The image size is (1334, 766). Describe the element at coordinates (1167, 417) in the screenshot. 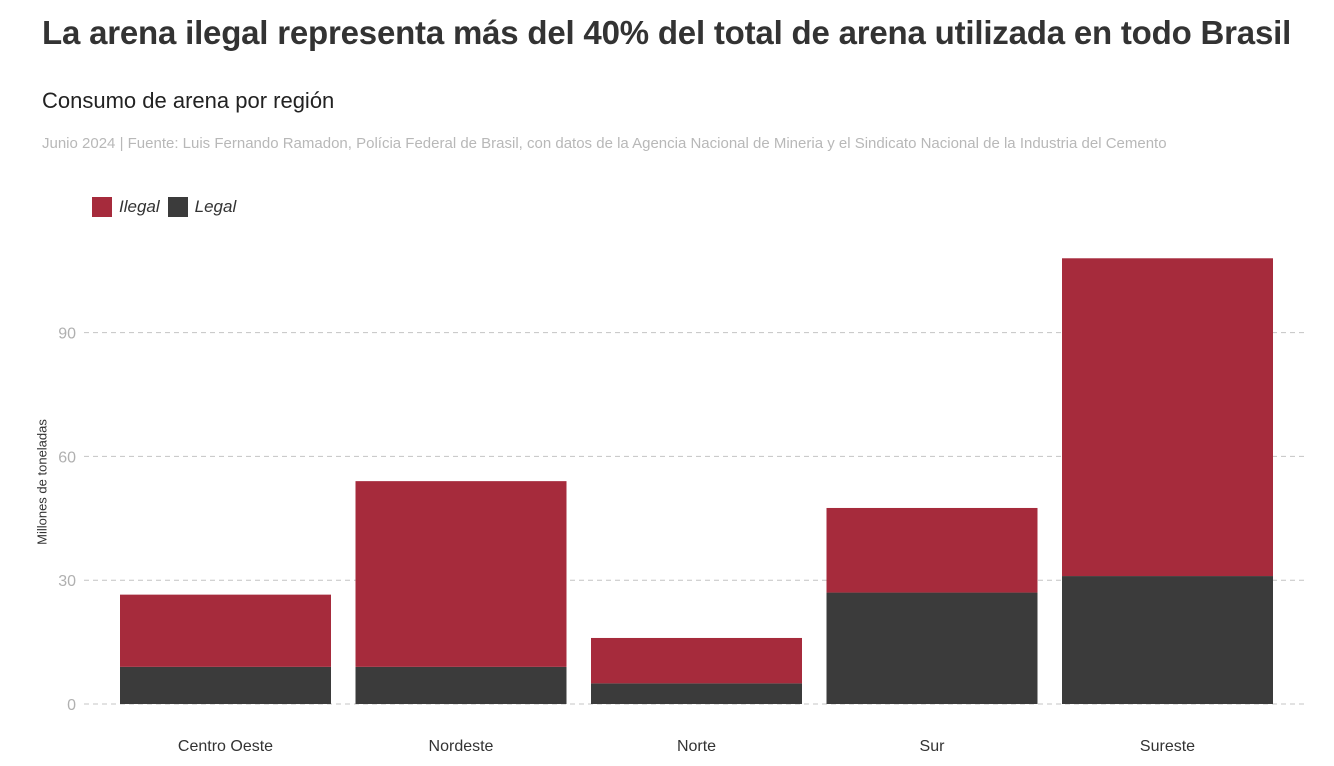

I see `bar-ilegal-sureste` at that location.